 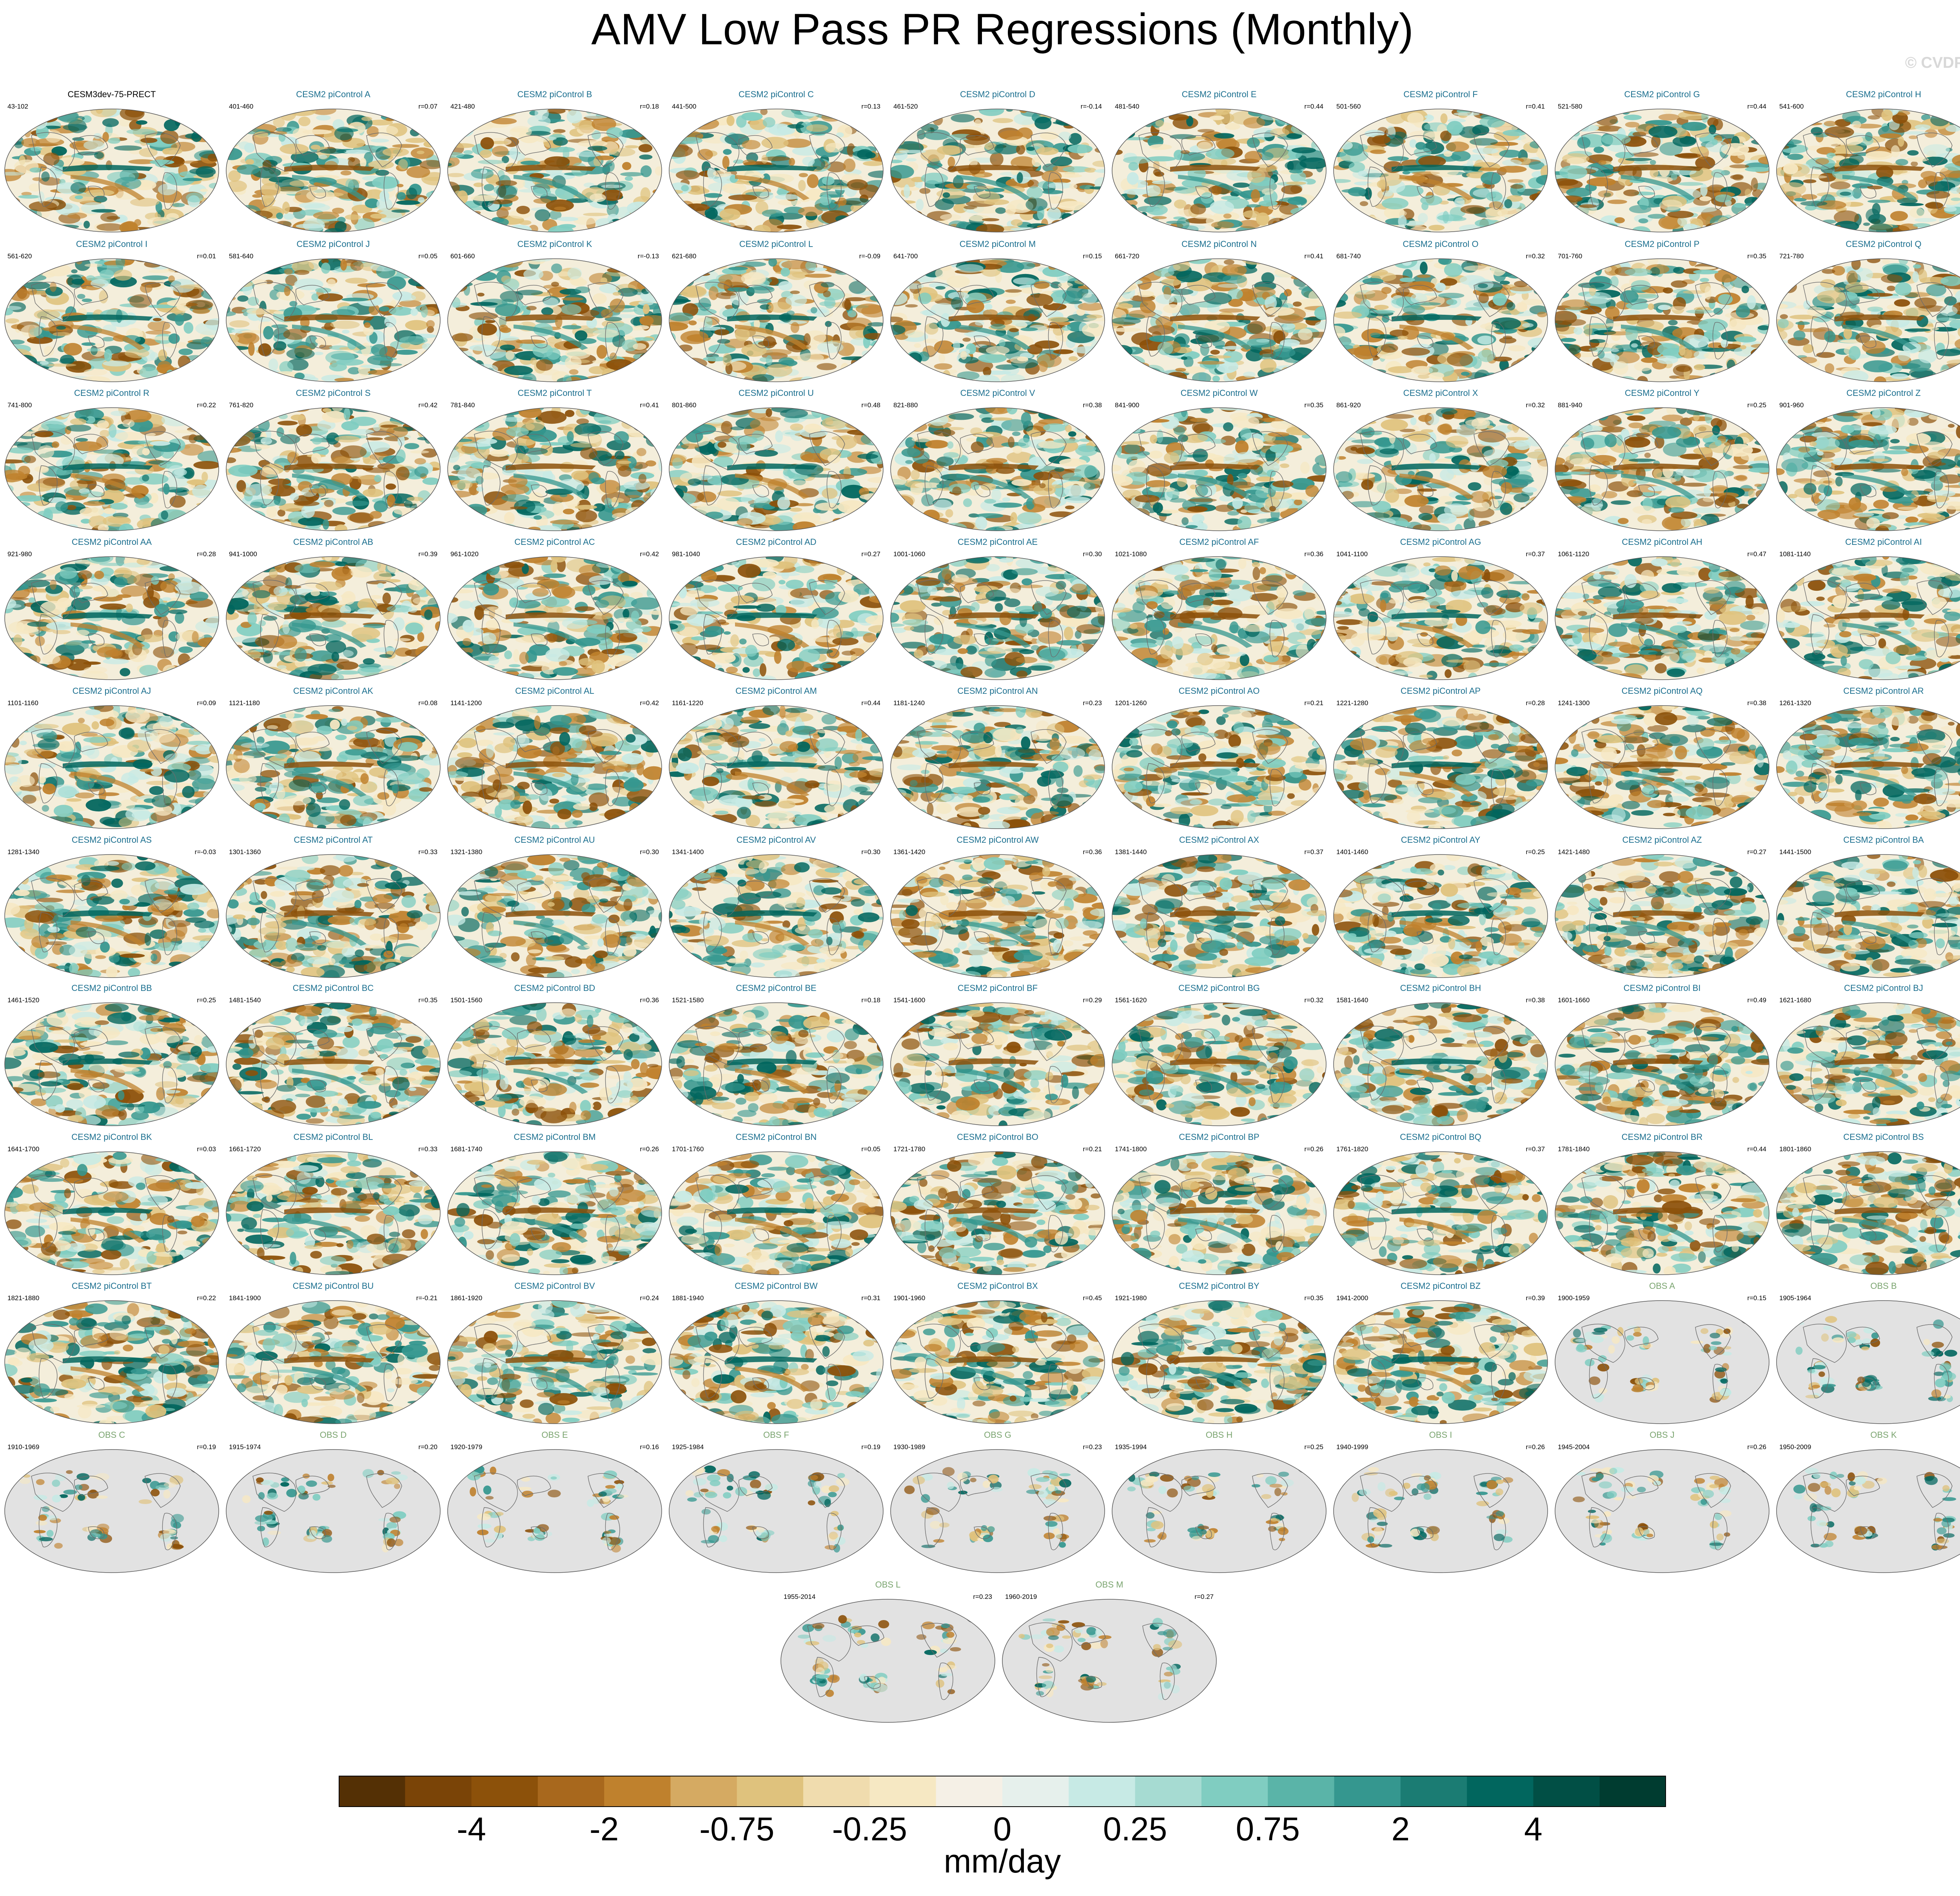 I want to click on map-panel: CESM2 piControl N 661-720 r=0.41, so click(x=1219, y=312).